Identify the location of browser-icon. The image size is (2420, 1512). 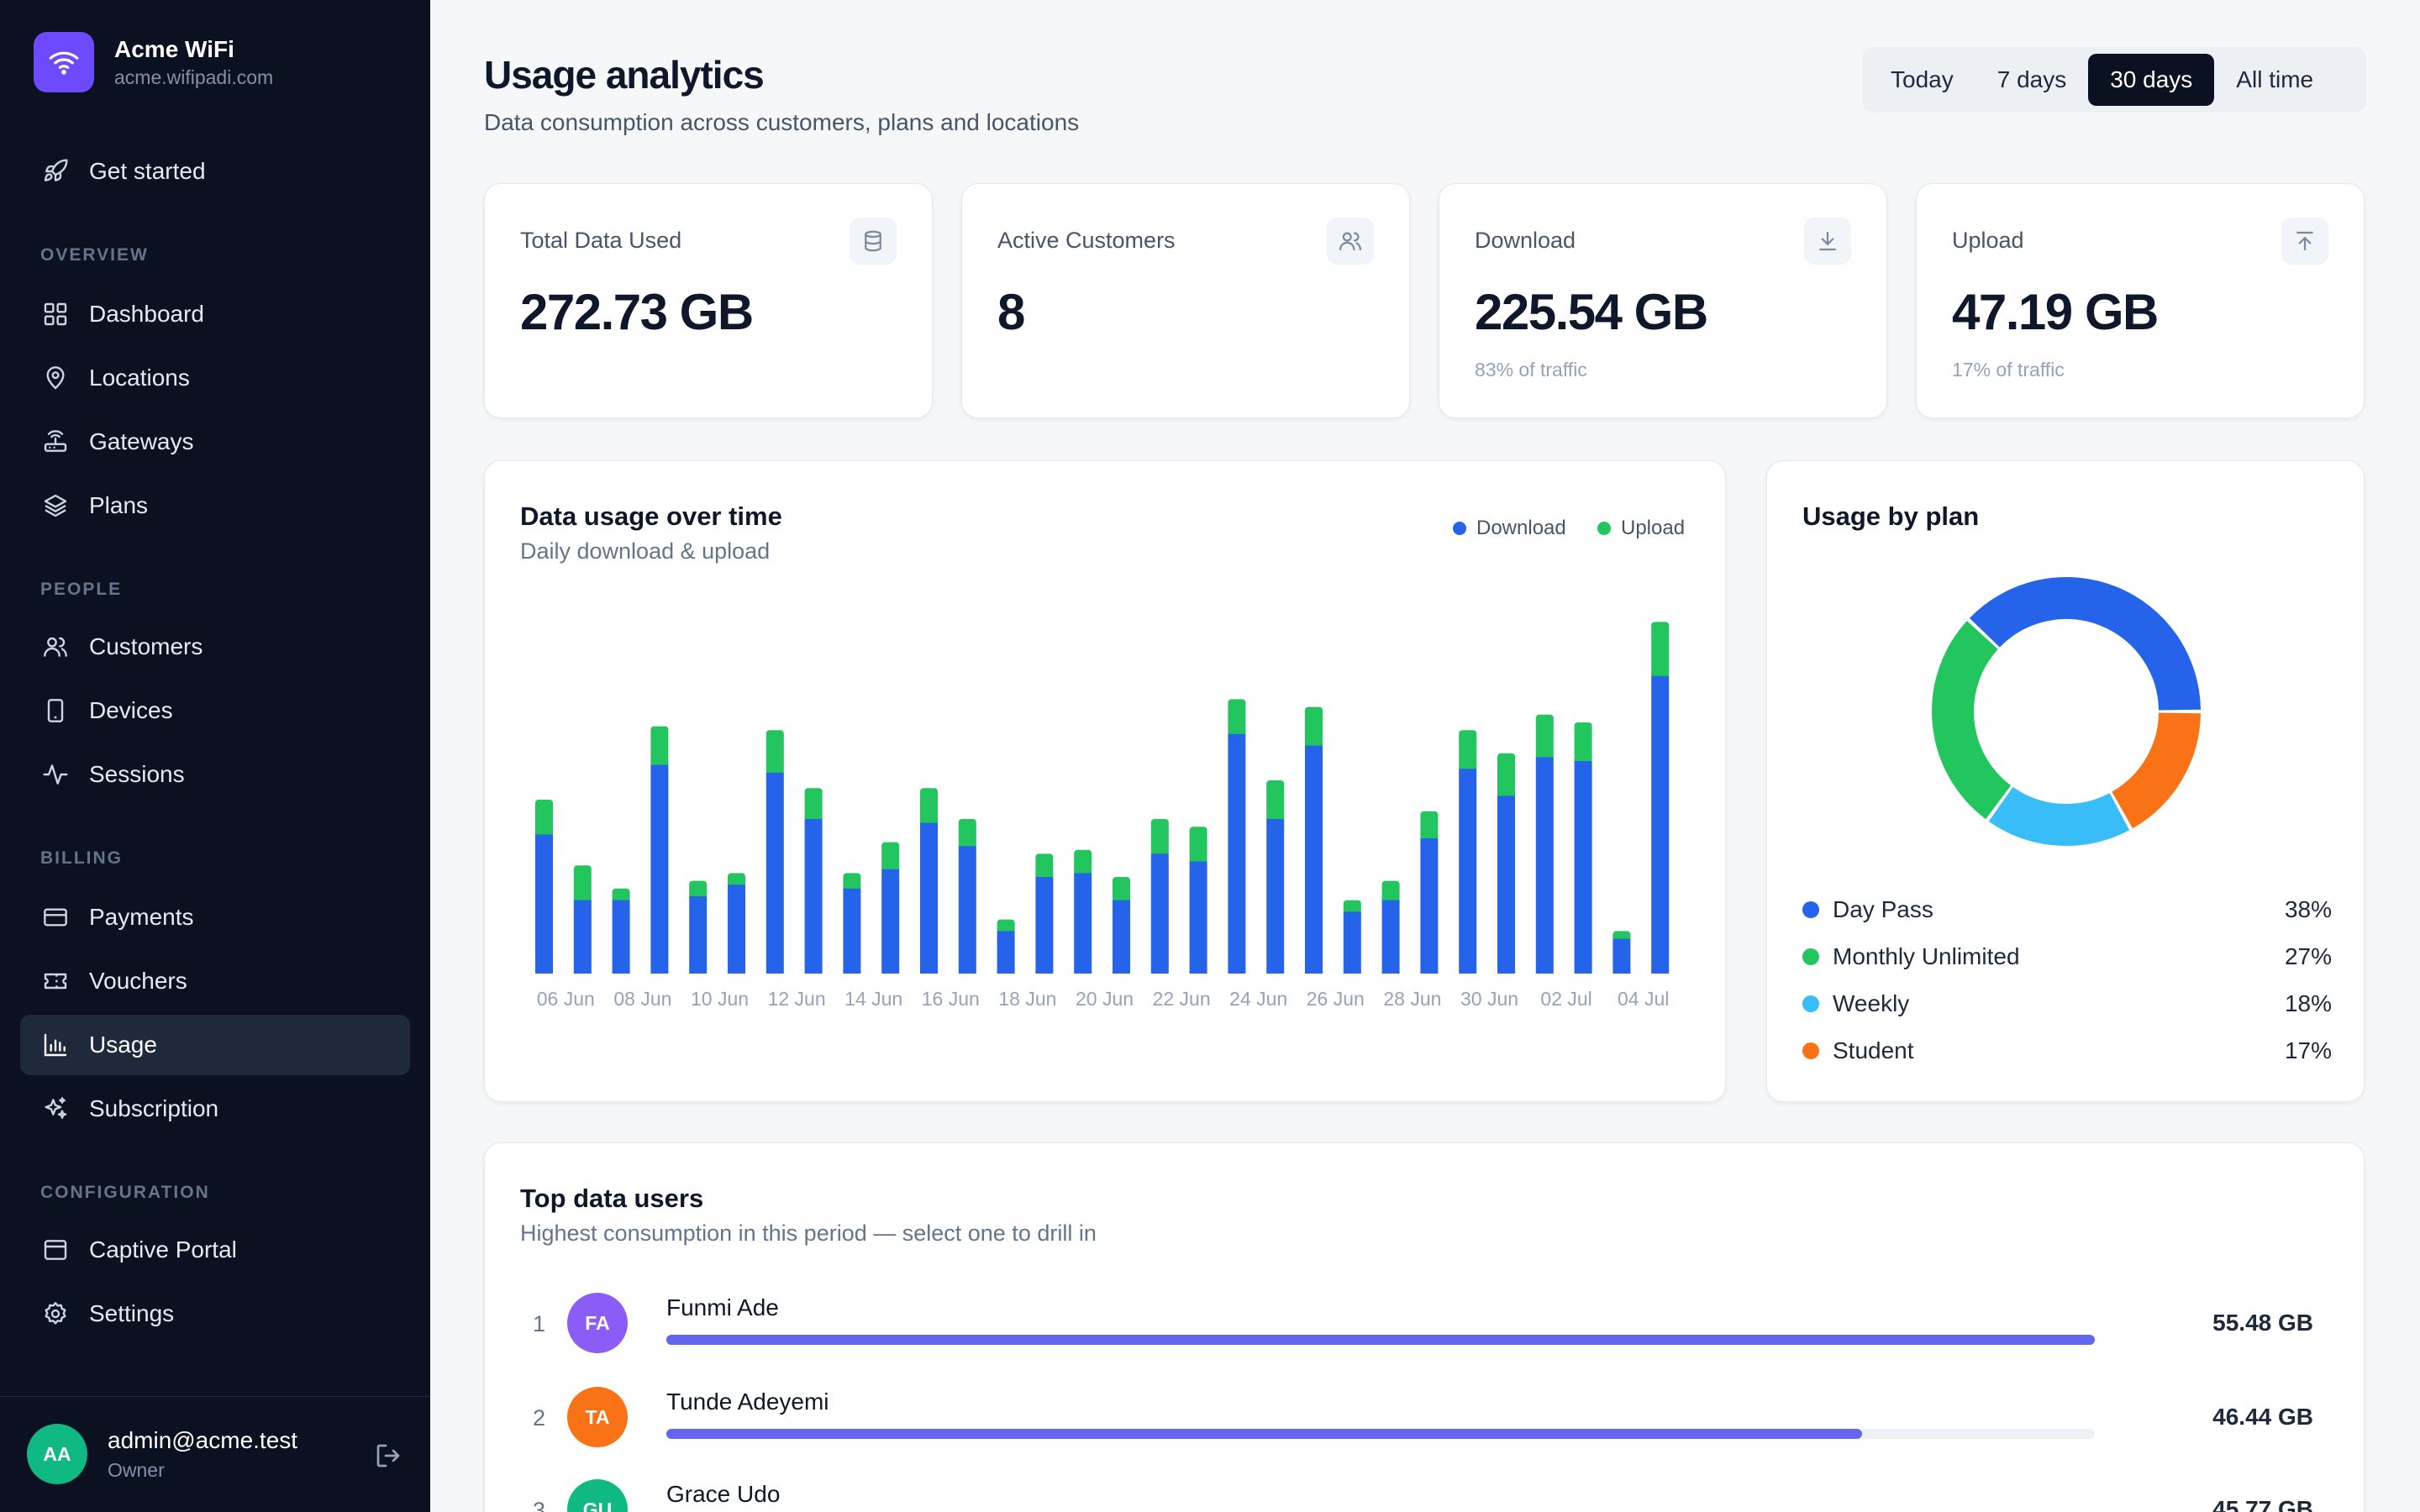
(55, 1250).